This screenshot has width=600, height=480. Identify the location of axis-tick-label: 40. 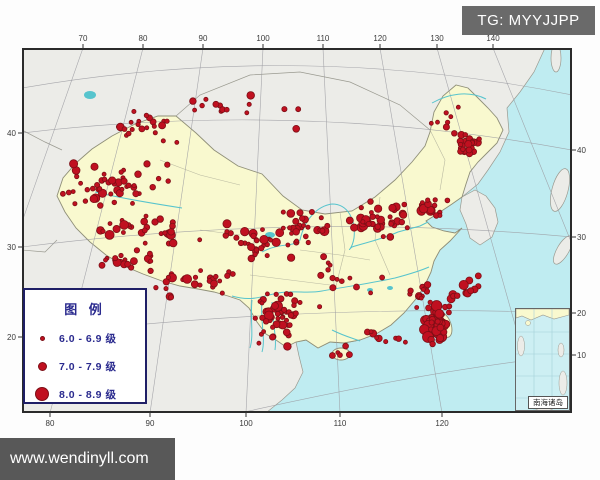
(11, 133).